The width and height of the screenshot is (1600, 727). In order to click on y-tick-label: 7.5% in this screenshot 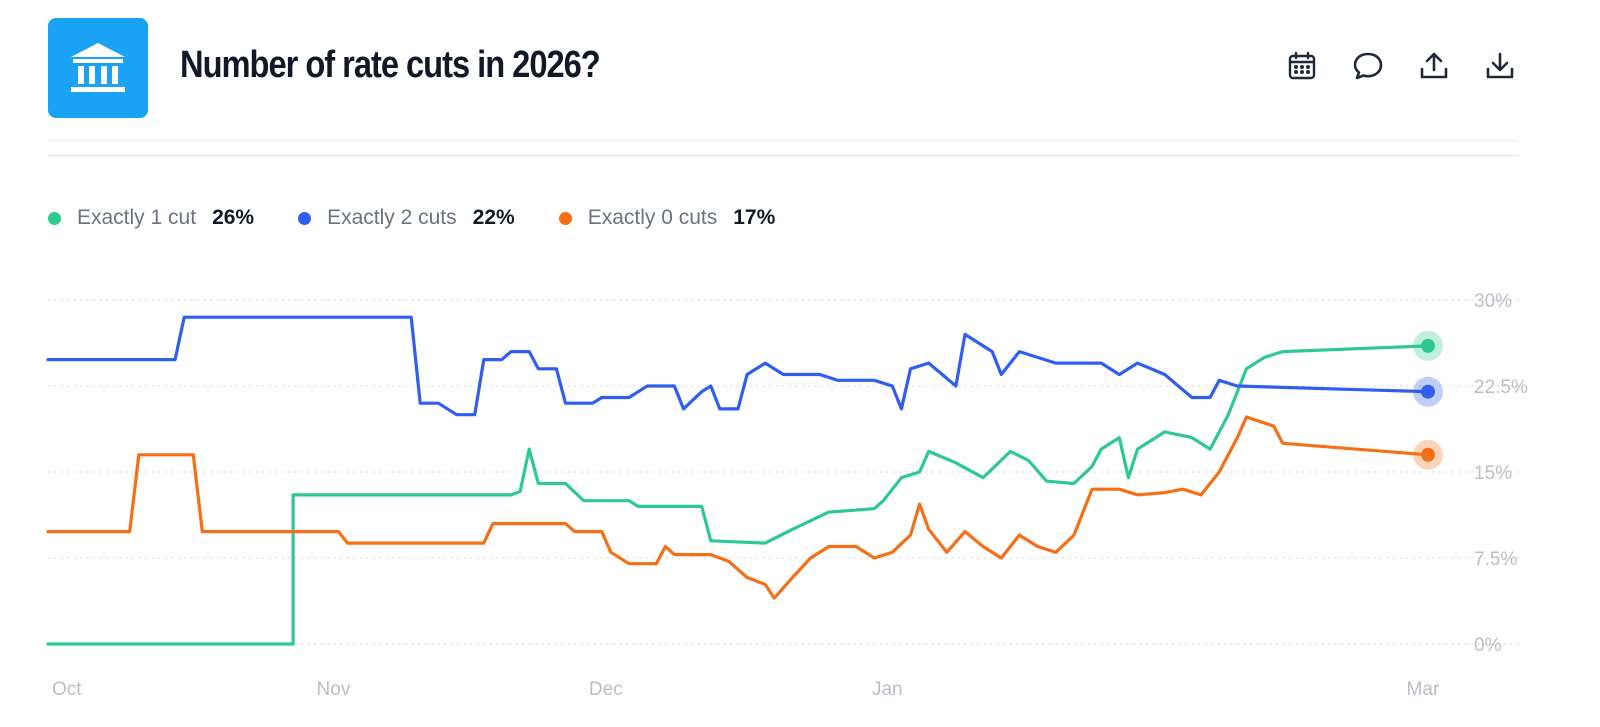, I will do `click(1495, 559)`.